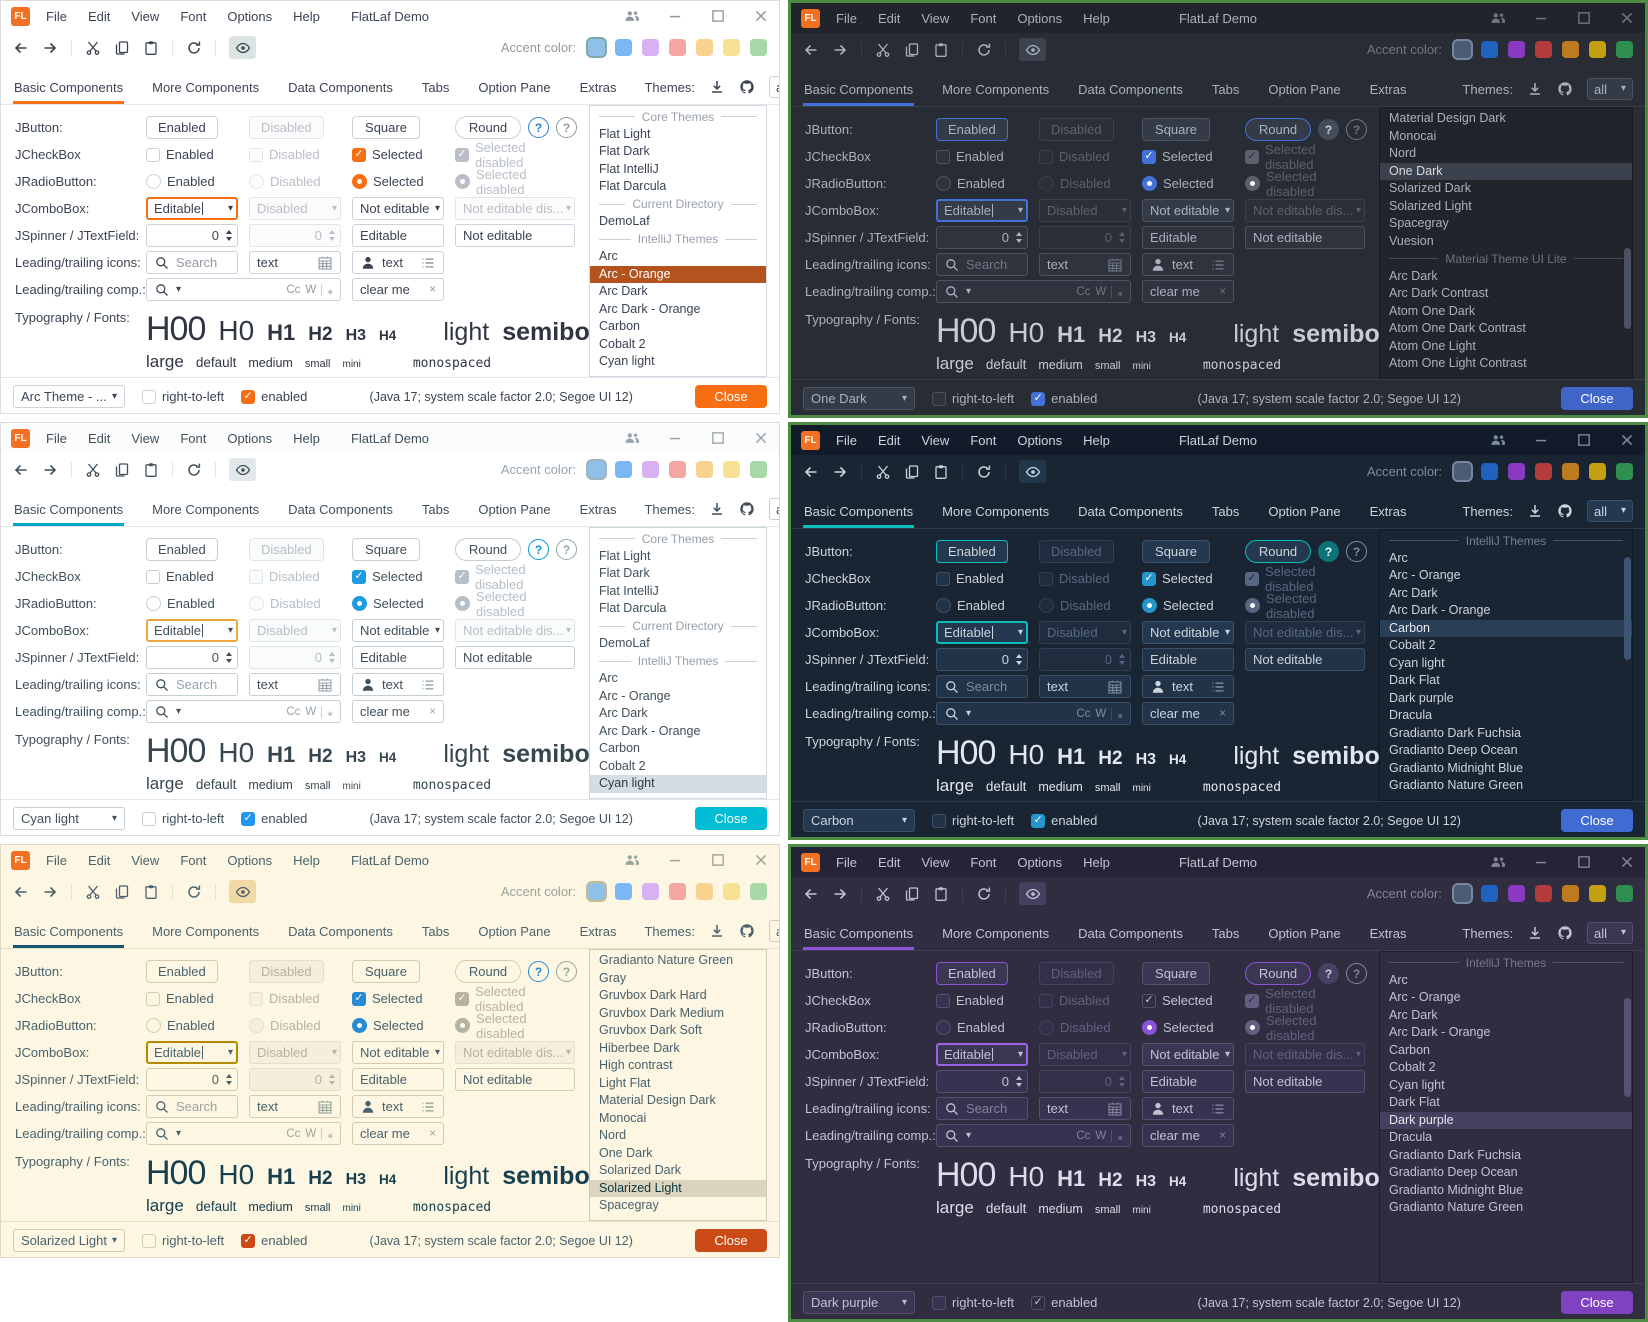  What do you see at coordinates (435, 87) in the screenshot?
I see `tab-tabs: Tabs` at bounding box center [435, 87].